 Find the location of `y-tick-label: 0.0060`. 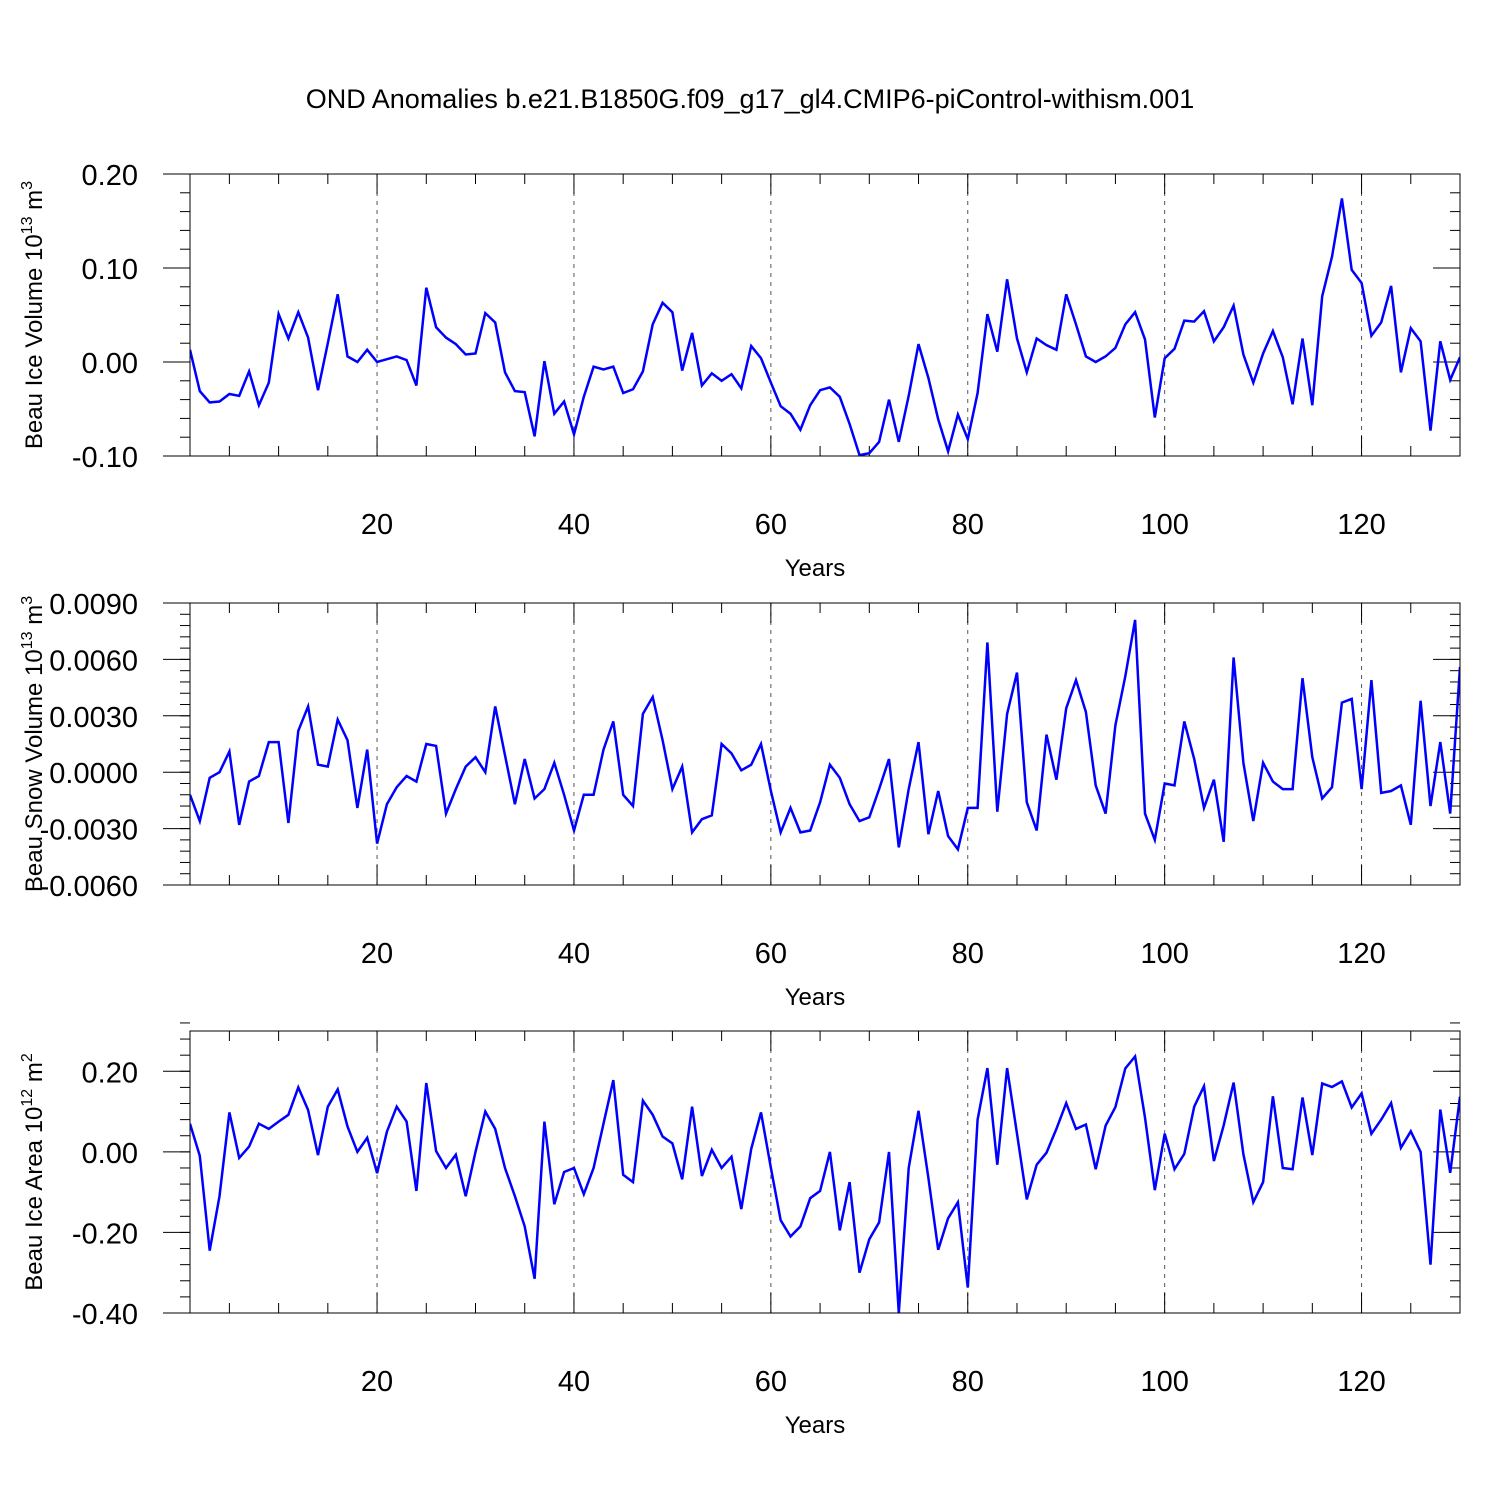

y-tick-label: 0.0060 is located at coordinates (93, 661).